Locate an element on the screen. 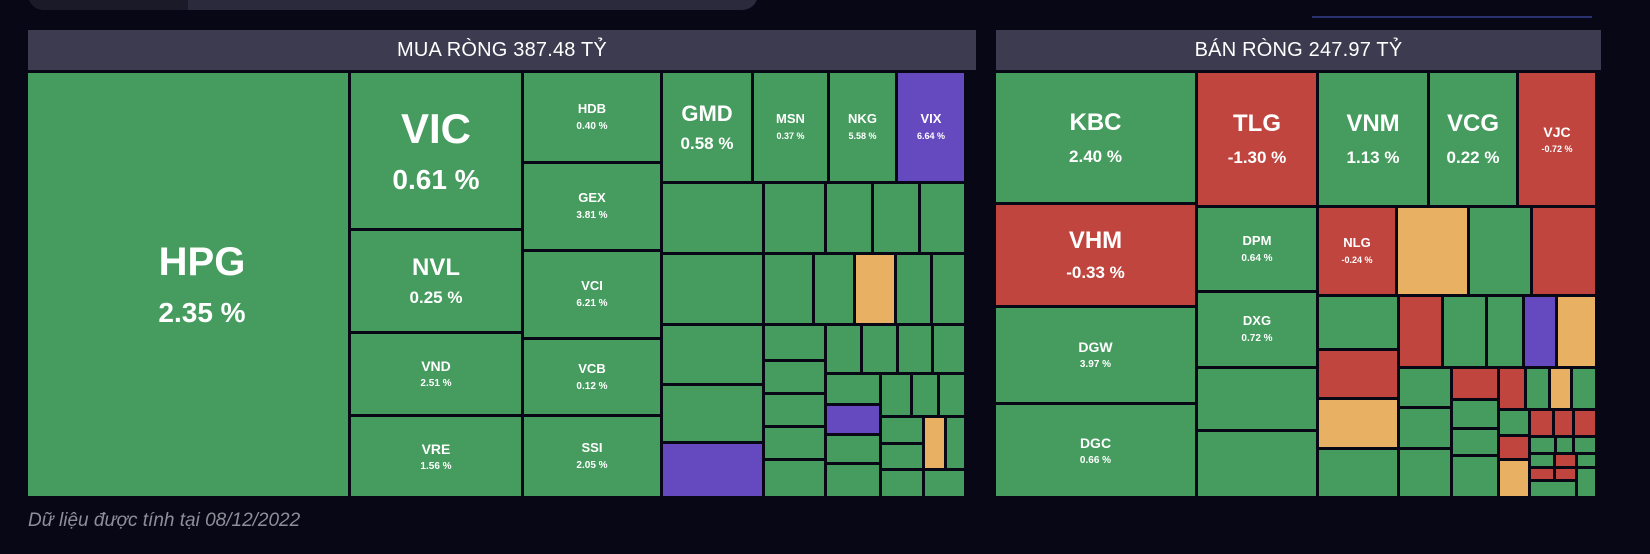 This screenshot has height=554, width=1650. treemap-tile-gex: GEX 3.81 % is located at coordinates (592, 206).